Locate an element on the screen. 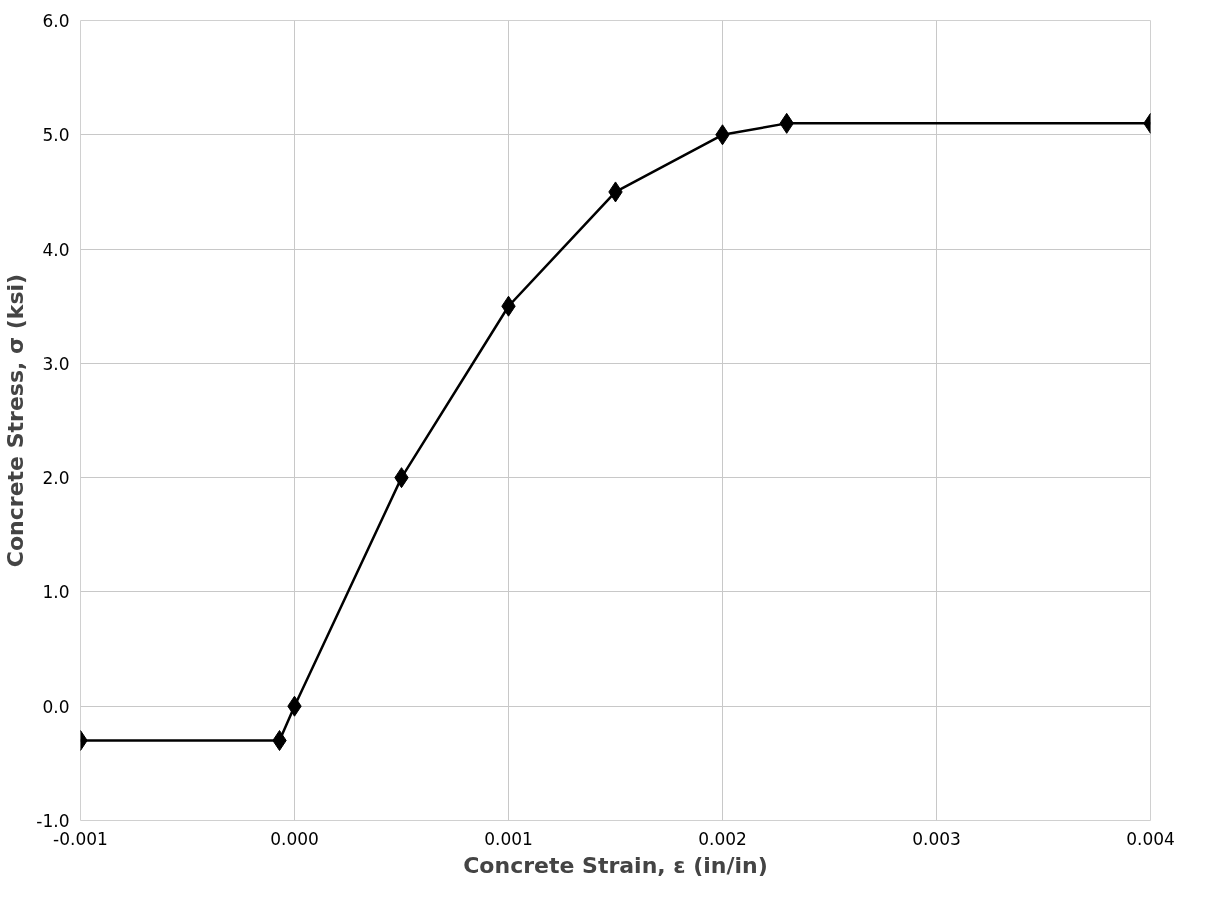 This screenshot has width=1219, height=909. y-tick-label: 5.0 is located at coordinates (56, 135).